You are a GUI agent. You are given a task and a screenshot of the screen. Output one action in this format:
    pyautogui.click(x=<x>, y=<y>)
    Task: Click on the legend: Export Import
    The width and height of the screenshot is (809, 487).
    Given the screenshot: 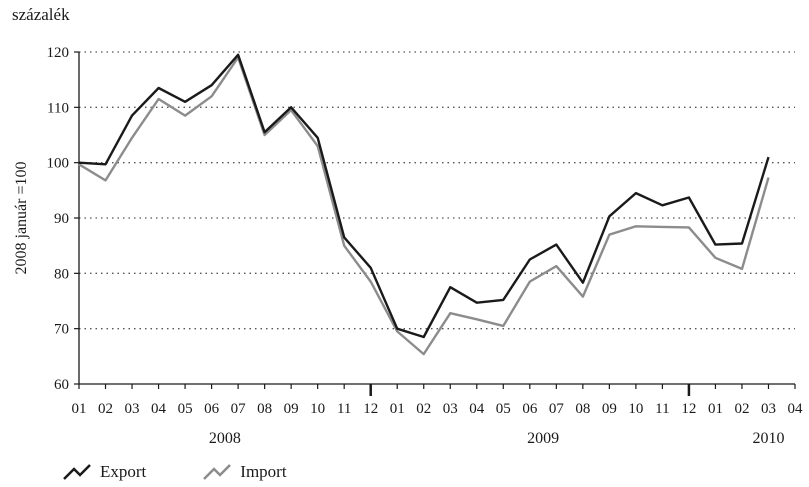 What is the action you would take?
    pyautogui.click(x=174, y=472)
    